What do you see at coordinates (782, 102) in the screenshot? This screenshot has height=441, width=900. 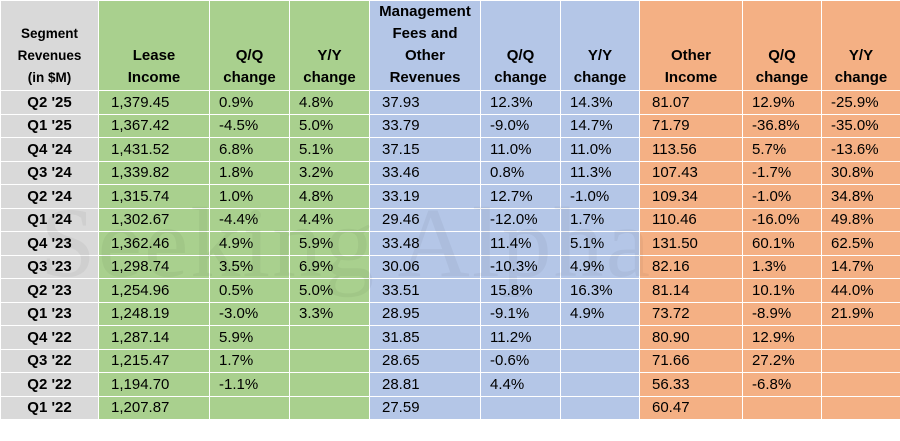 I see `other-qq-cell: 12.9%` at bounding box center [782, 102].